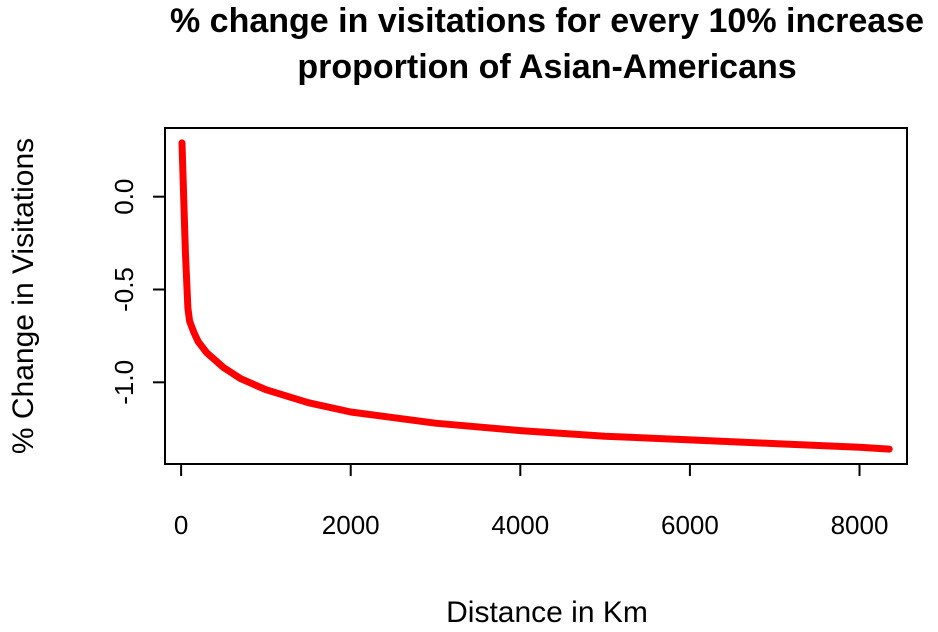 This screenshot has height=632, width=938. What do you see at coordinates (531, 502) in the screenshot?
I see `x-axis: 0 2000 4000 6000 8000` at bounding box center [531, 502].